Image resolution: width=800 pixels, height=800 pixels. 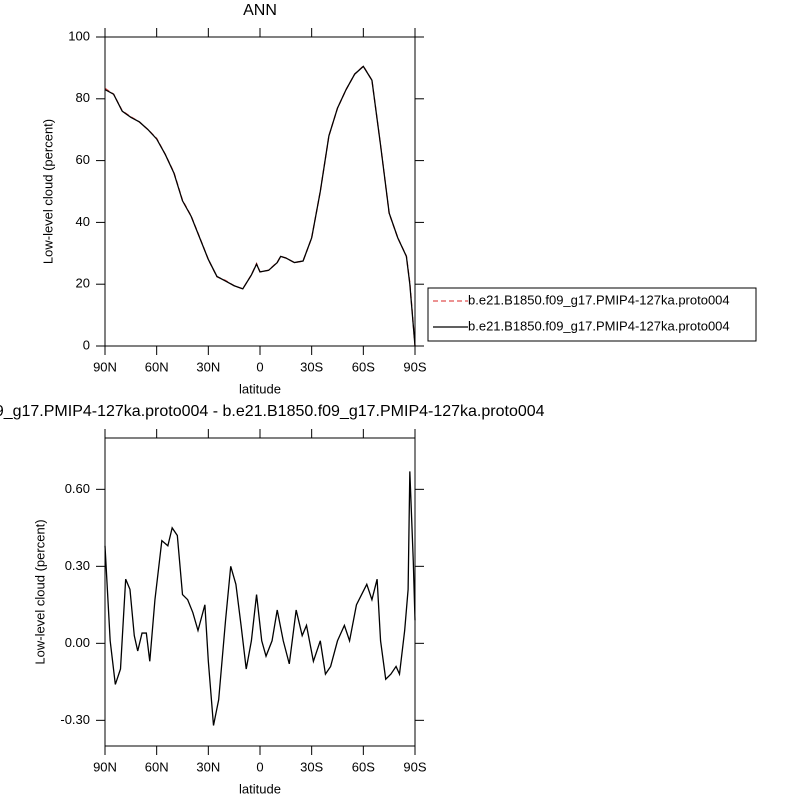 I want to click on y-tick-label: 100, so click(x=79, y=35).